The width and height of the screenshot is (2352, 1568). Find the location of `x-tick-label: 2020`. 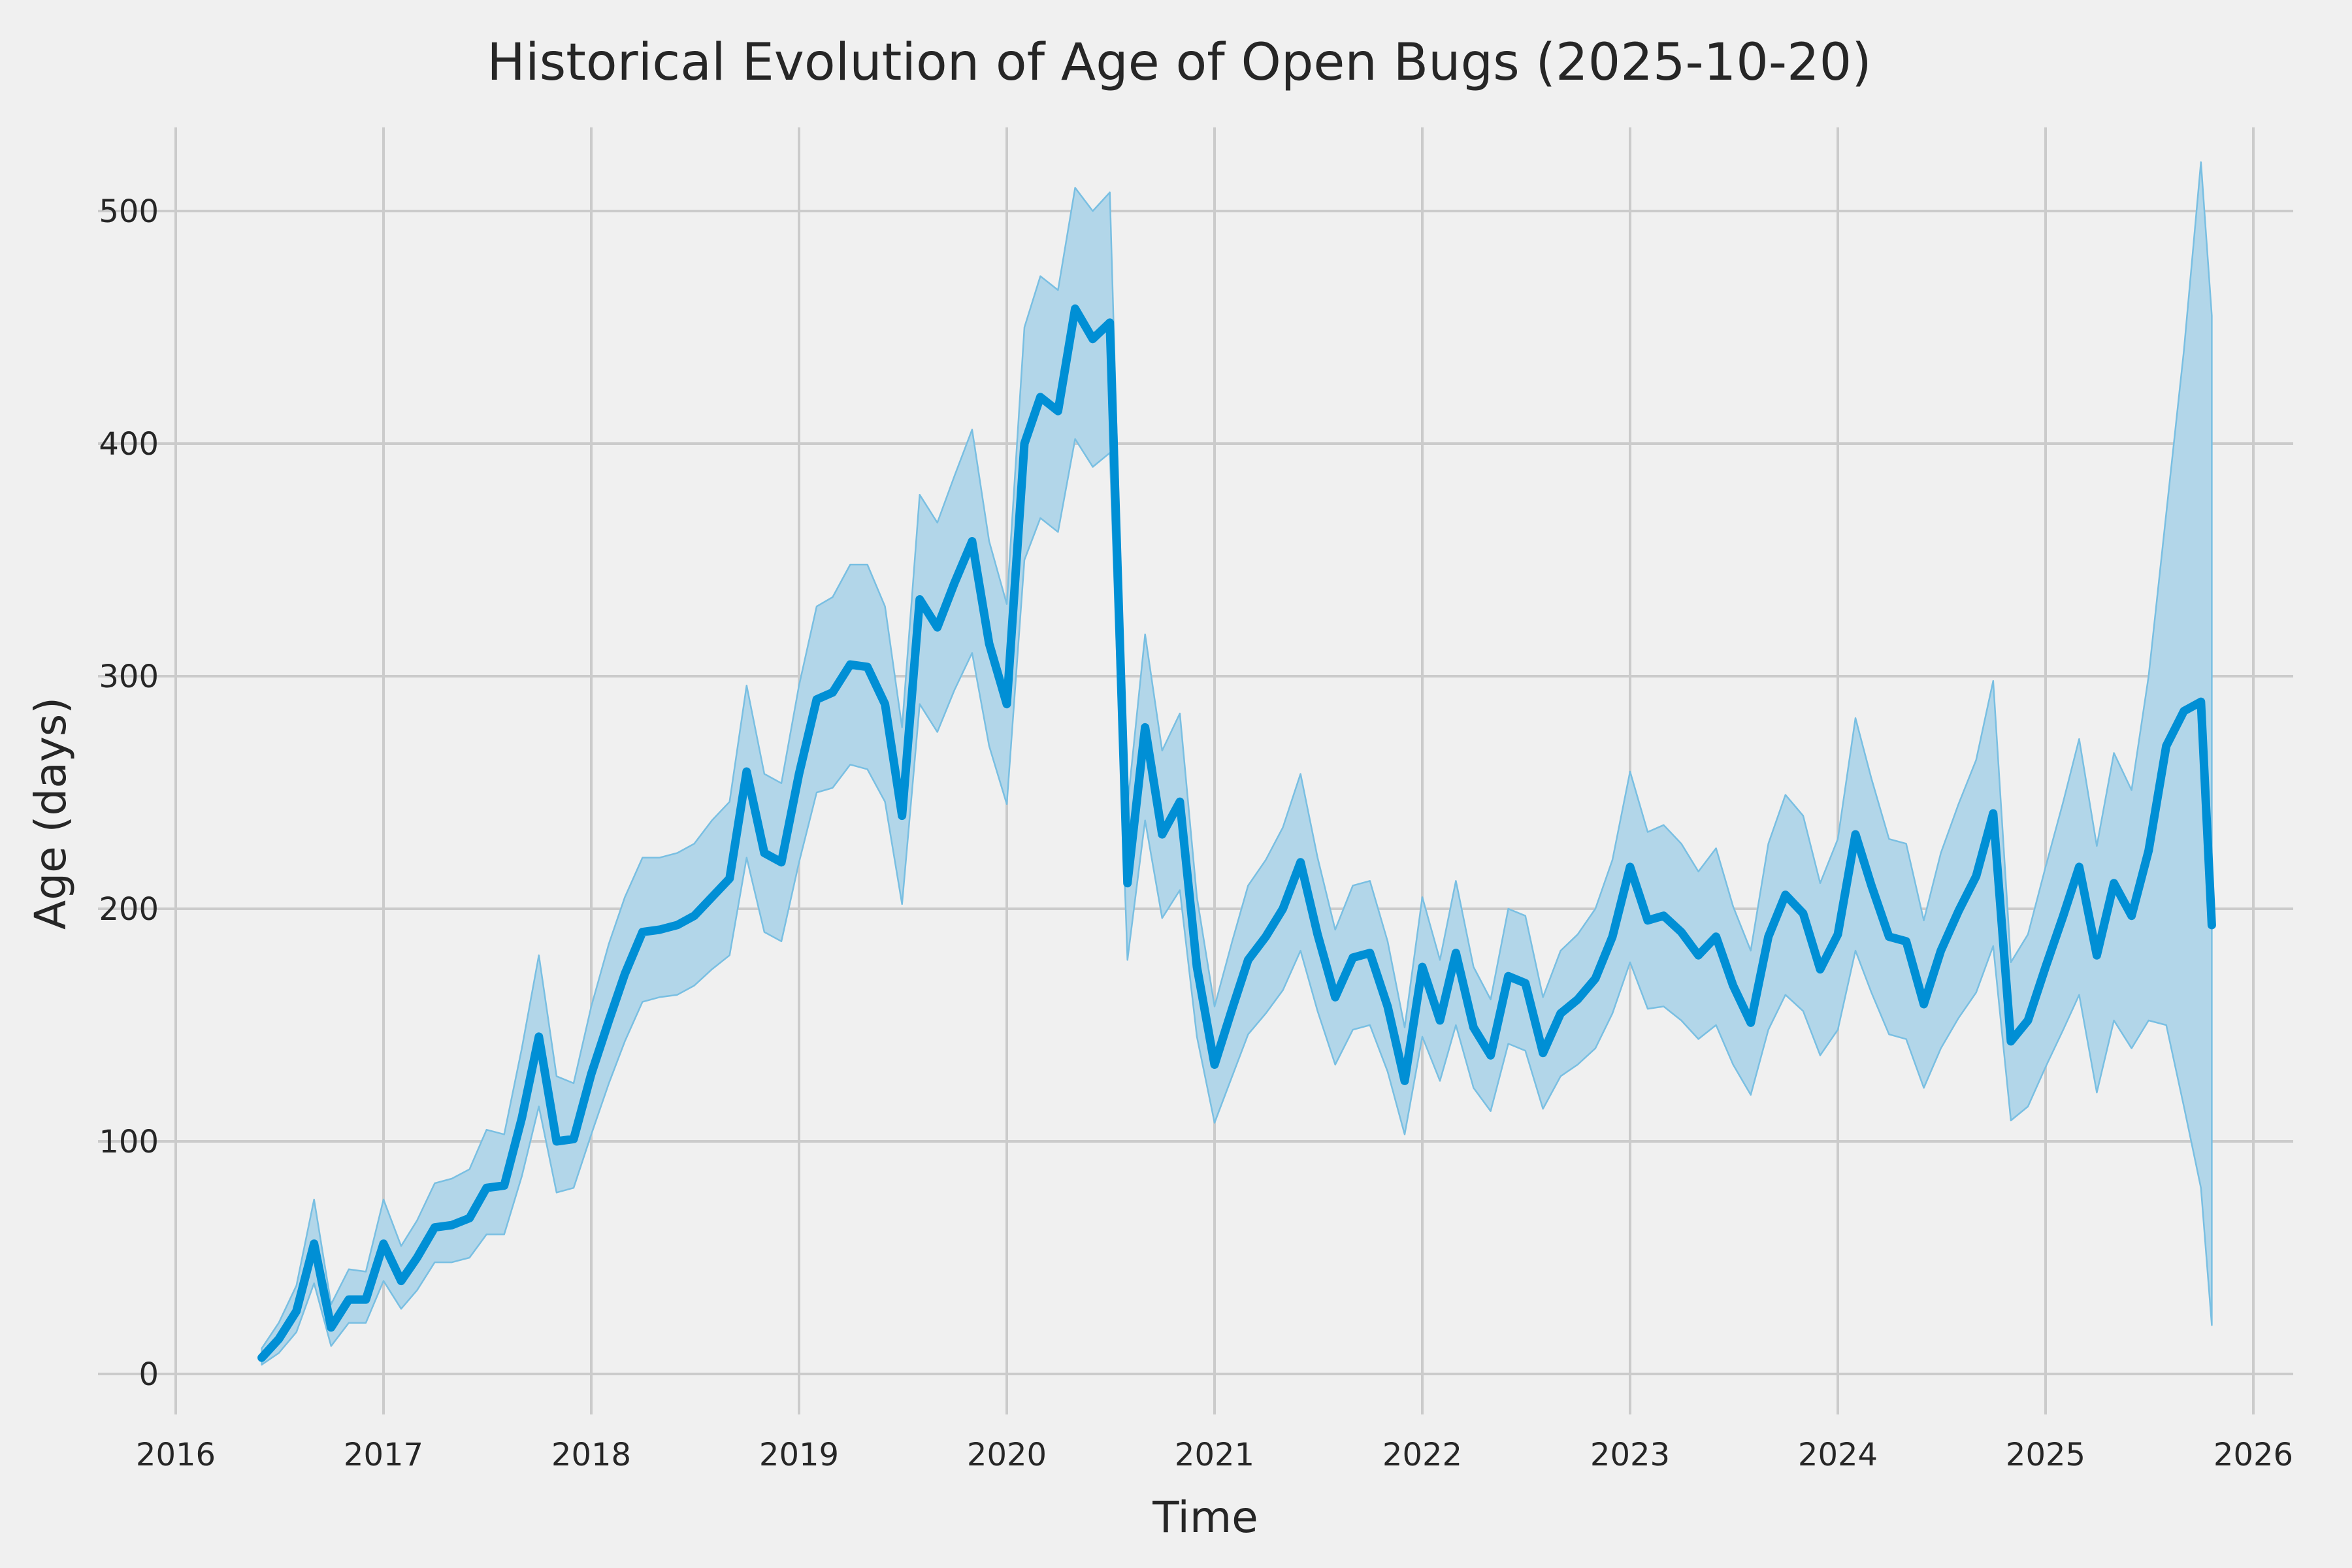

x-tick-label: 2020 is located at coordinates (1007, 1455).